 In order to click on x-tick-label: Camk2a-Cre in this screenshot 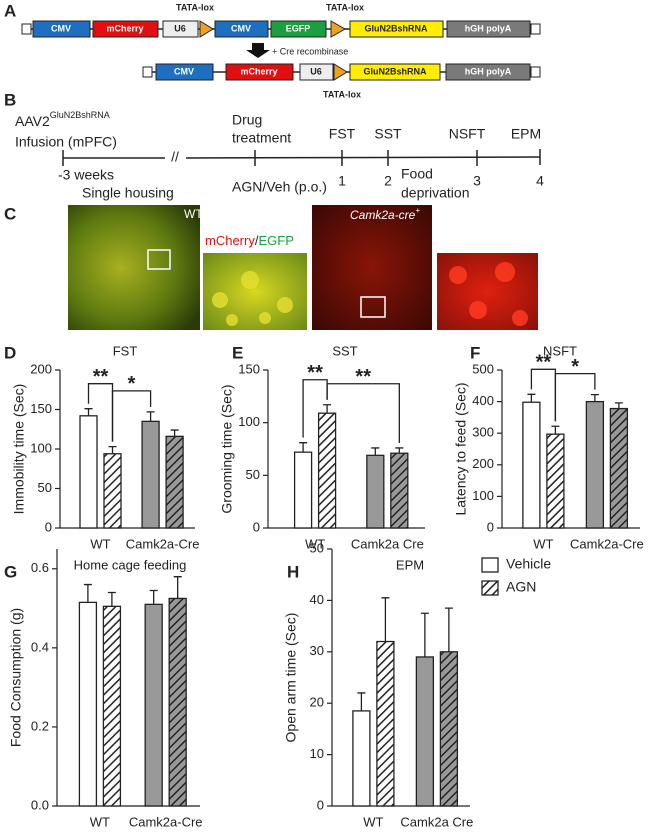, I will do `click(607, 543)`.